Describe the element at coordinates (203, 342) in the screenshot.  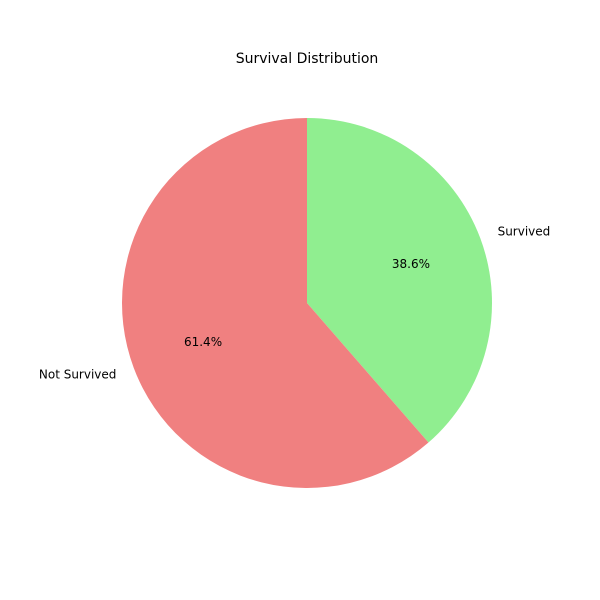
I see `pct-label-not-survived: 61.4%` at that location.